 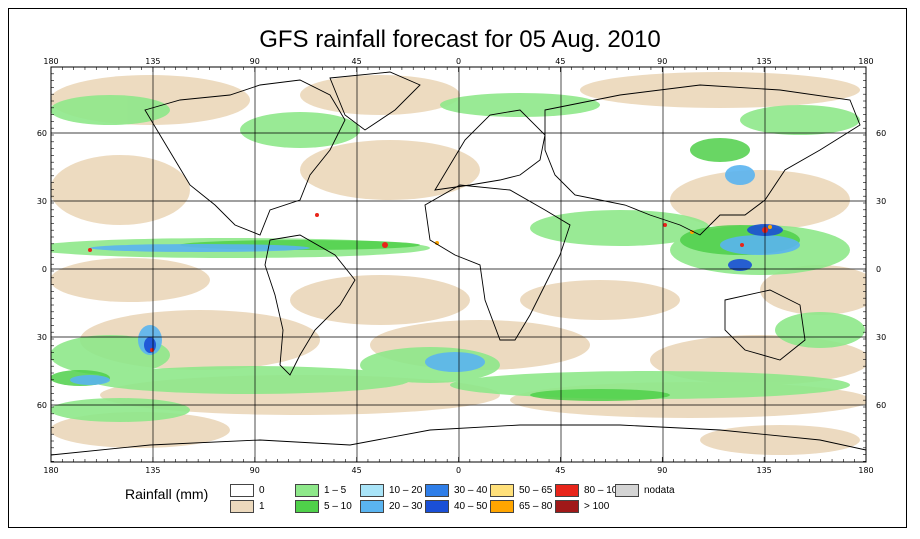 What do you see at coordinates (460, 39) in the screenshot?
I see `map-title: GFS rainfall forecast for 05 Aug. 2010` at bounding box center [460, 39].